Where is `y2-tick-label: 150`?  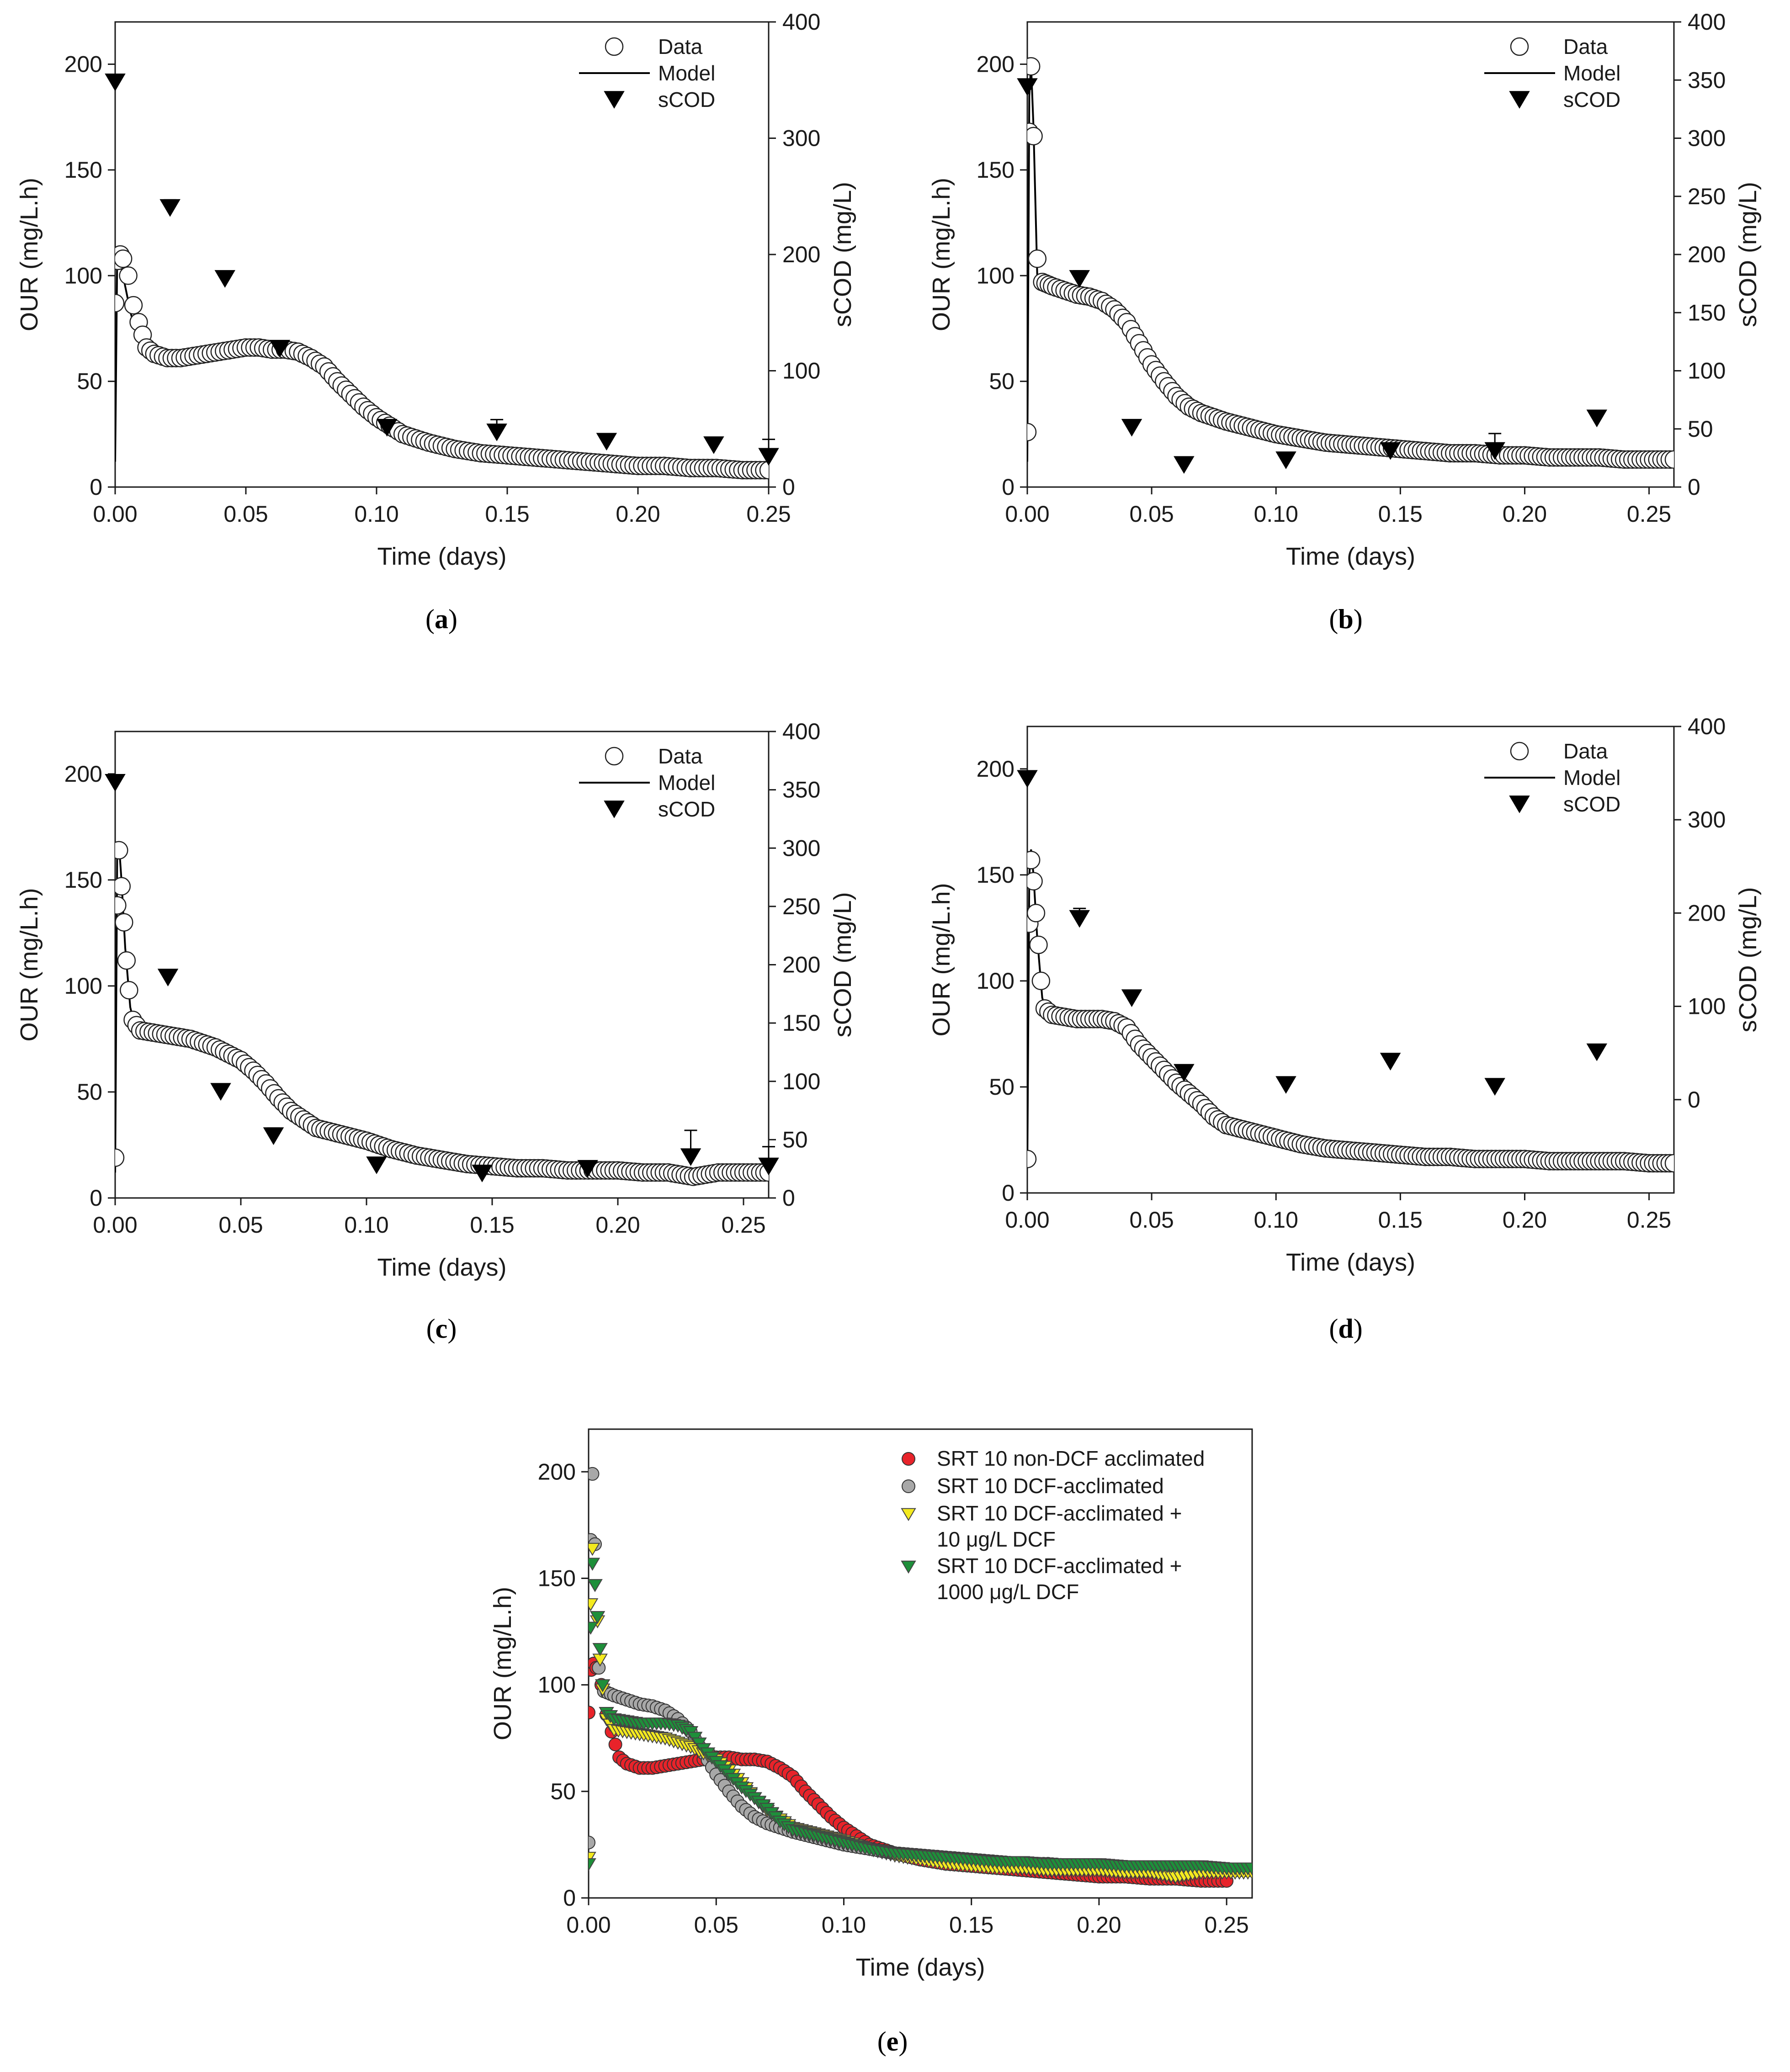 y2-tick-label: 150 is located at coordinates (801, 1023).